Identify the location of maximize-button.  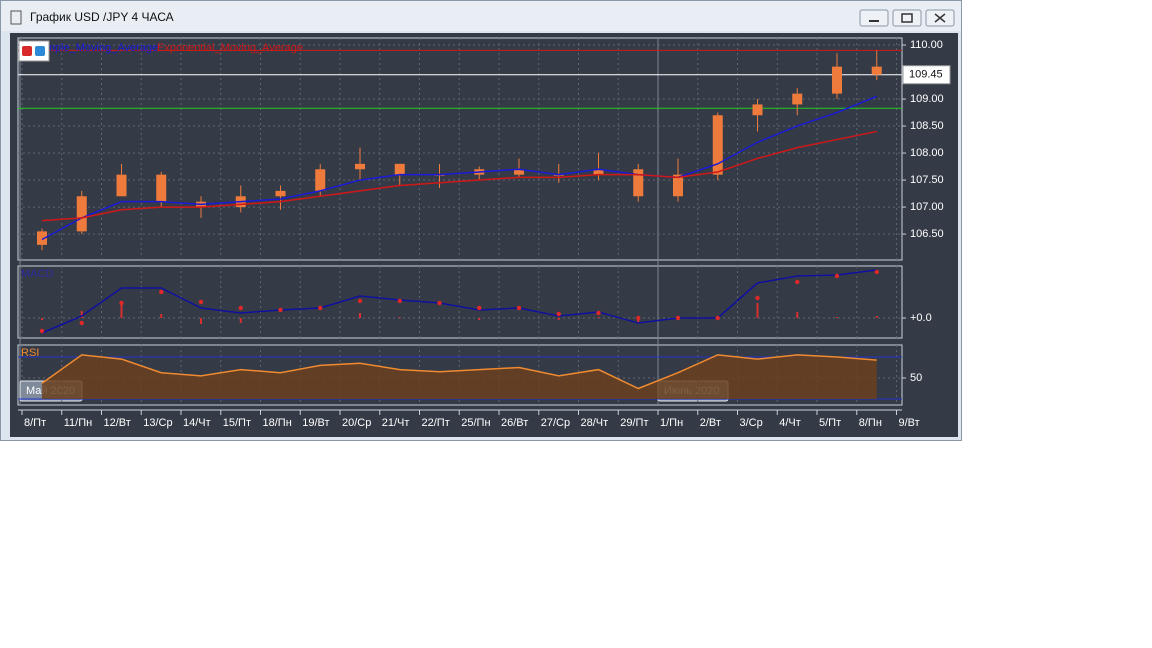
(907, 18).